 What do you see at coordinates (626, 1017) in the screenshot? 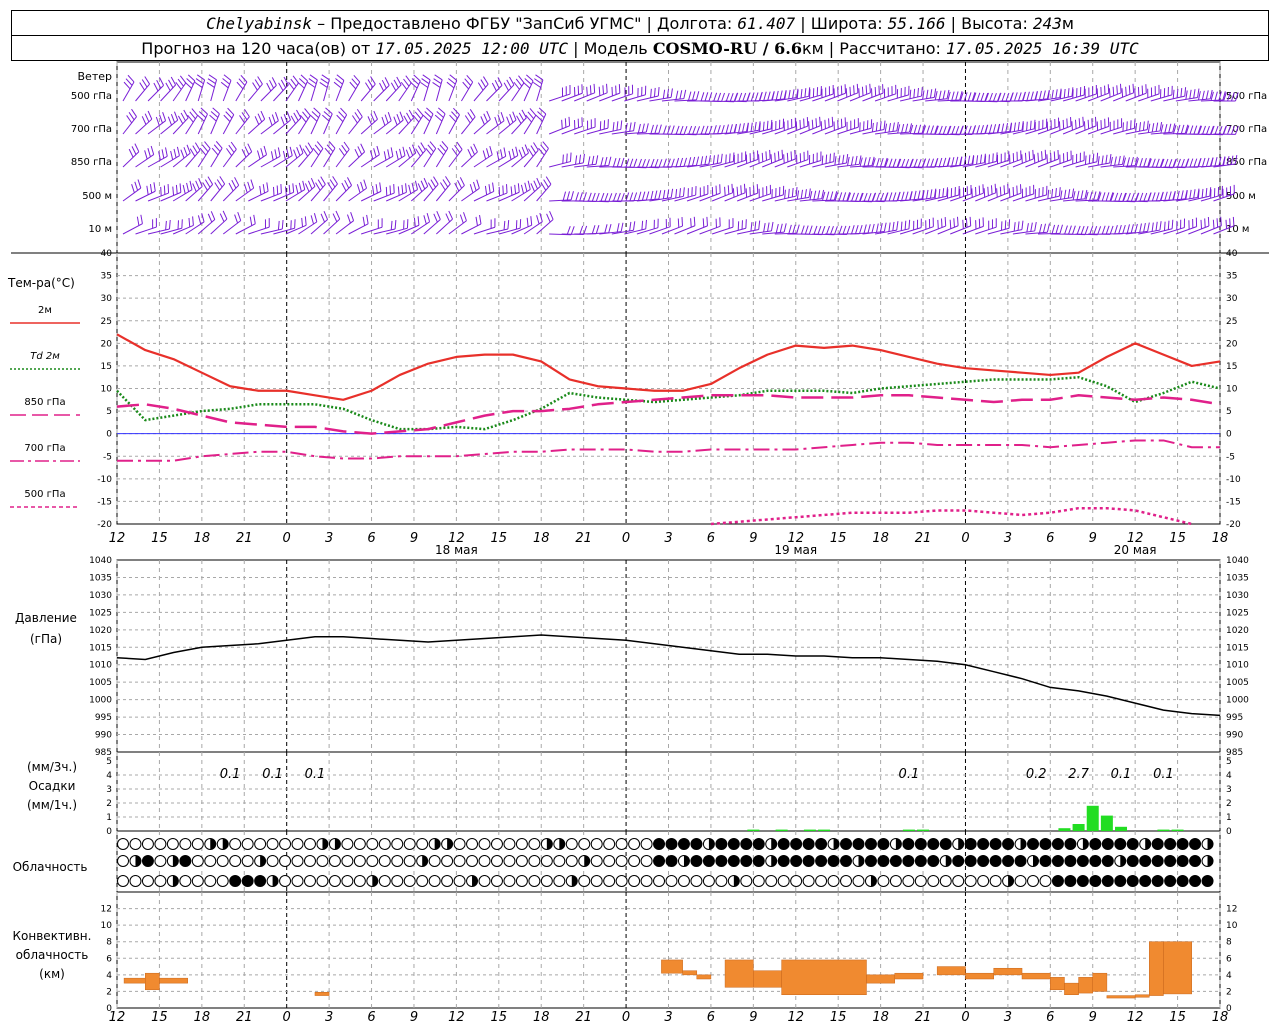
I see `hour-tick-label-bottom: 0` at bounding box center [626, 1017].